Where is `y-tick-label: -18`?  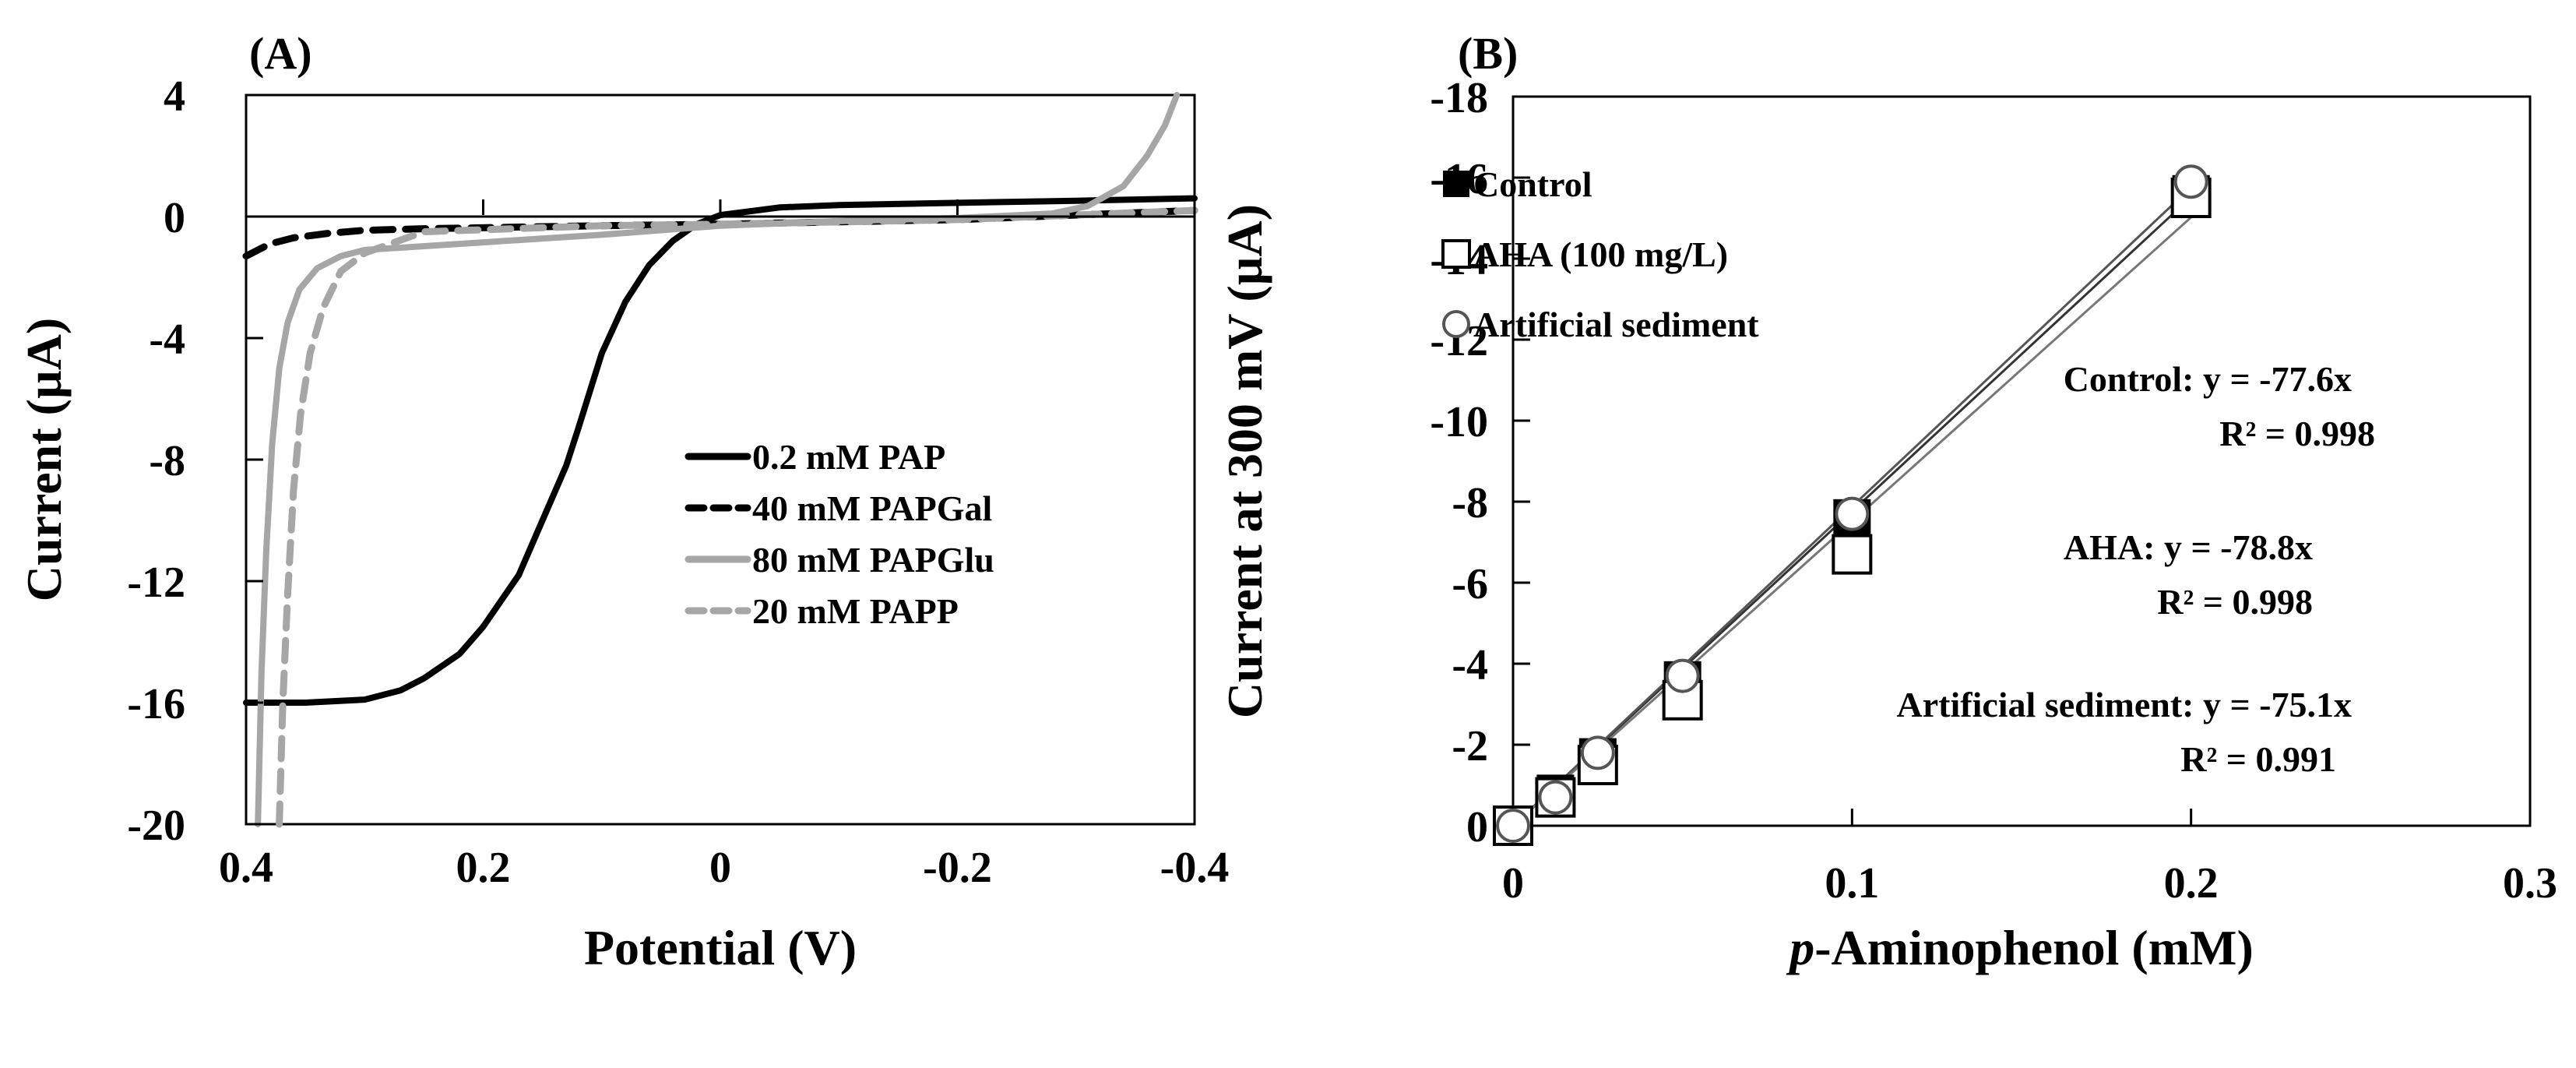
y-tick-label: -18 is located at coordinates (1459, 98).